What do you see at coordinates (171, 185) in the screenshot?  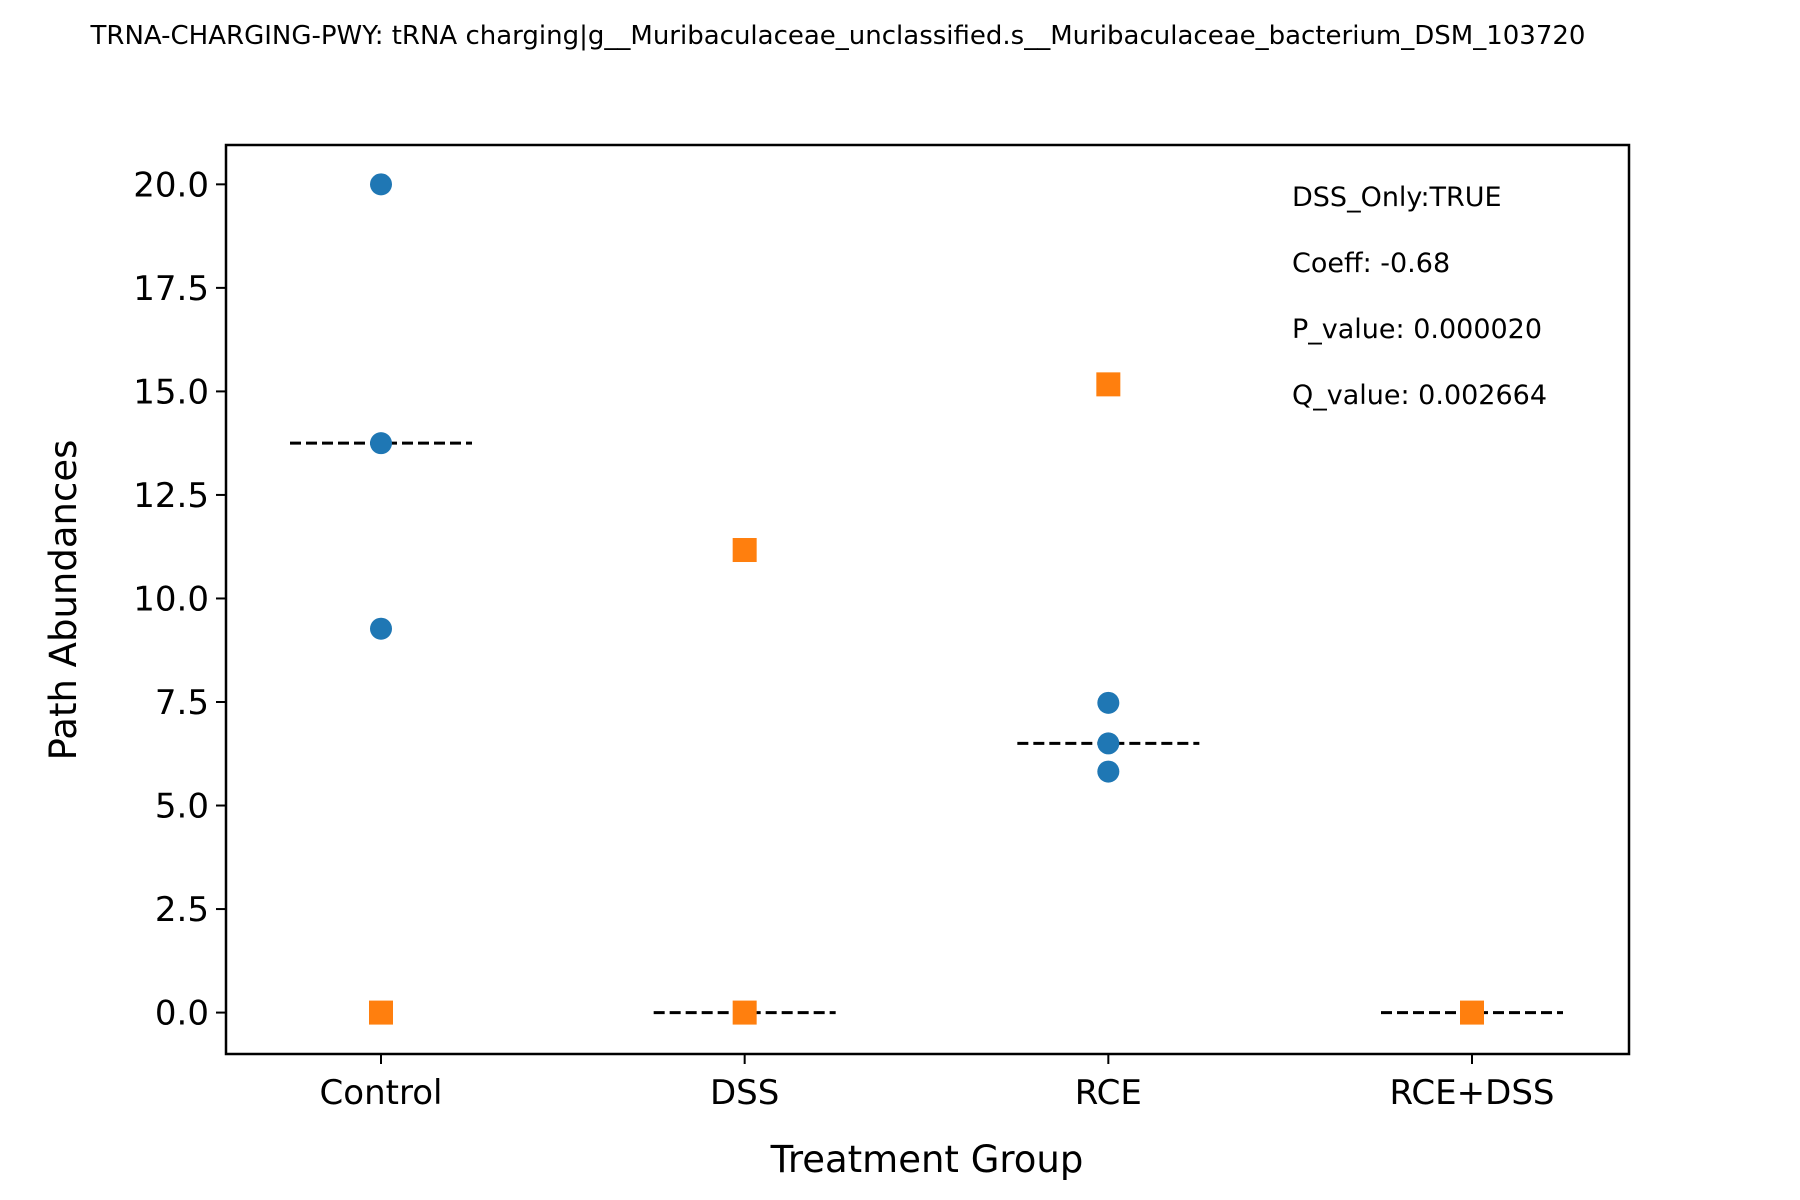 I see `y-tick-label: 20.0` at bounding box center [171, 185].